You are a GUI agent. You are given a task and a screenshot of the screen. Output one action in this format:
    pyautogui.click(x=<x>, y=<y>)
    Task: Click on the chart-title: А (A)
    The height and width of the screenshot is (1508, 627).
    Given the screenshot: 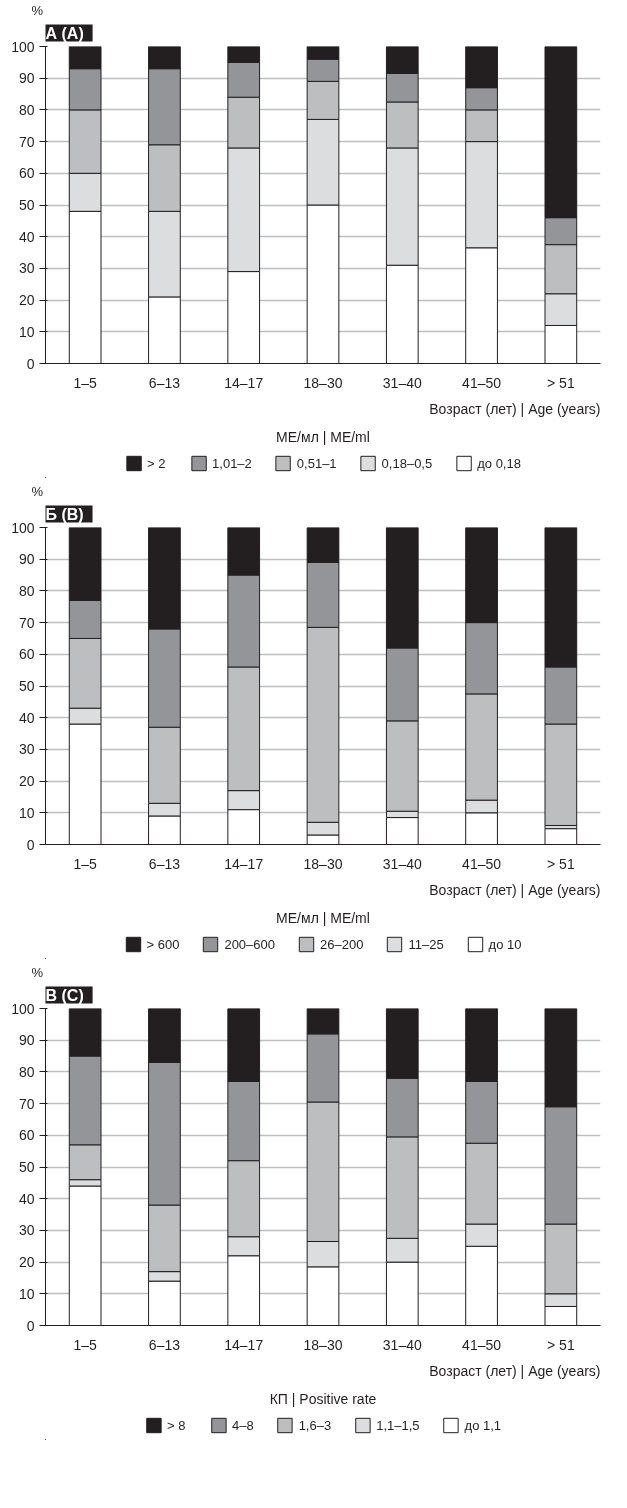 What is the action you would take?
    pyautogui.click(x=64, y=33)
    